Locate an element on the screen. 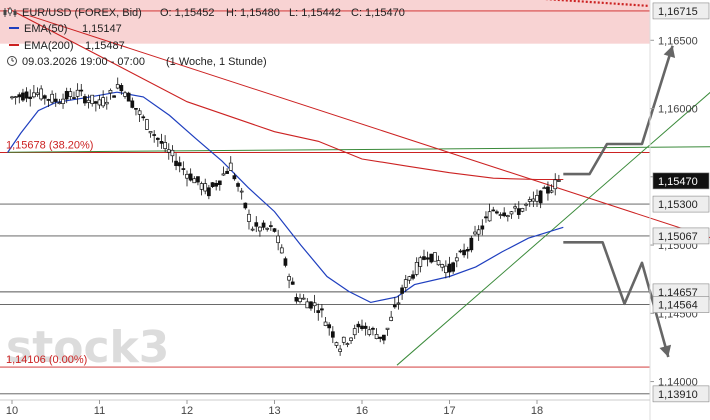 The height and width of the screenshot is (420, 710). level-tag: 1,16715 is located at coordinates (678, 12).